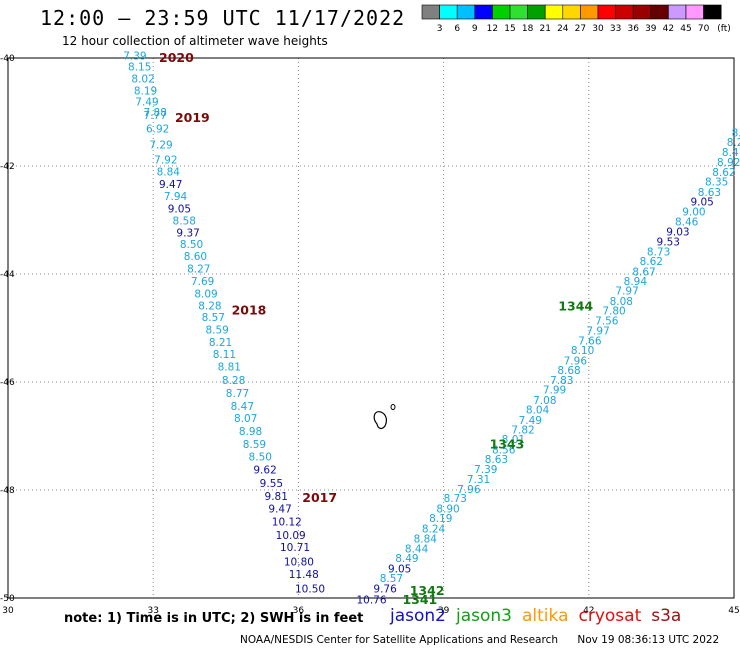  Describe the element at coordinates (287, 522) in the screenshot. I see `wave-height-value: 10.12` at that location.